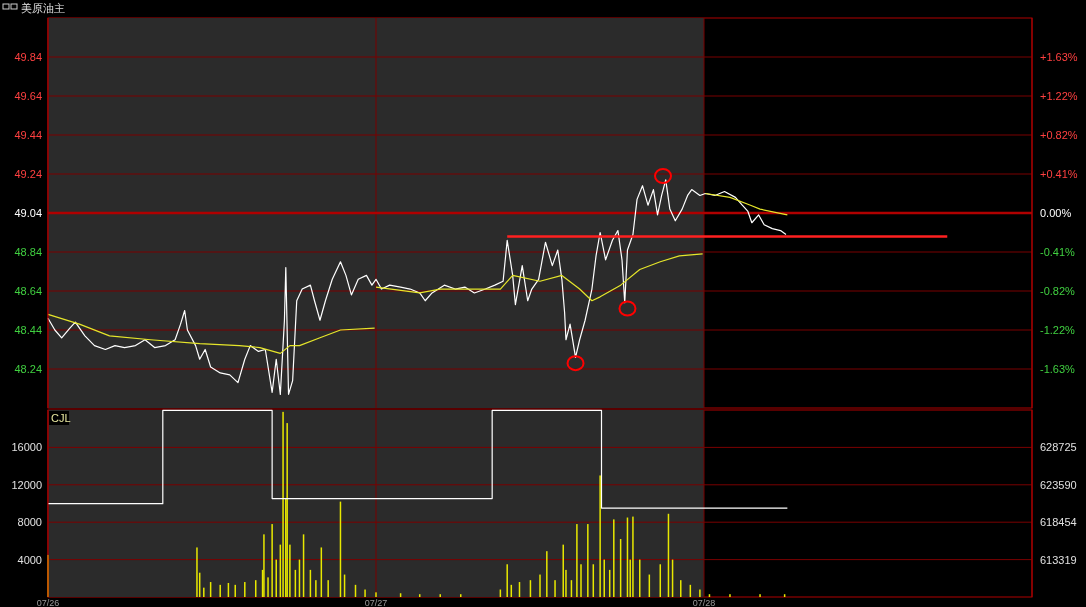 The image size is (1086, 607). Describe the element at coordinates (48, 602) in the screenshot. I see `x-tick-label: 07/26` at that location.